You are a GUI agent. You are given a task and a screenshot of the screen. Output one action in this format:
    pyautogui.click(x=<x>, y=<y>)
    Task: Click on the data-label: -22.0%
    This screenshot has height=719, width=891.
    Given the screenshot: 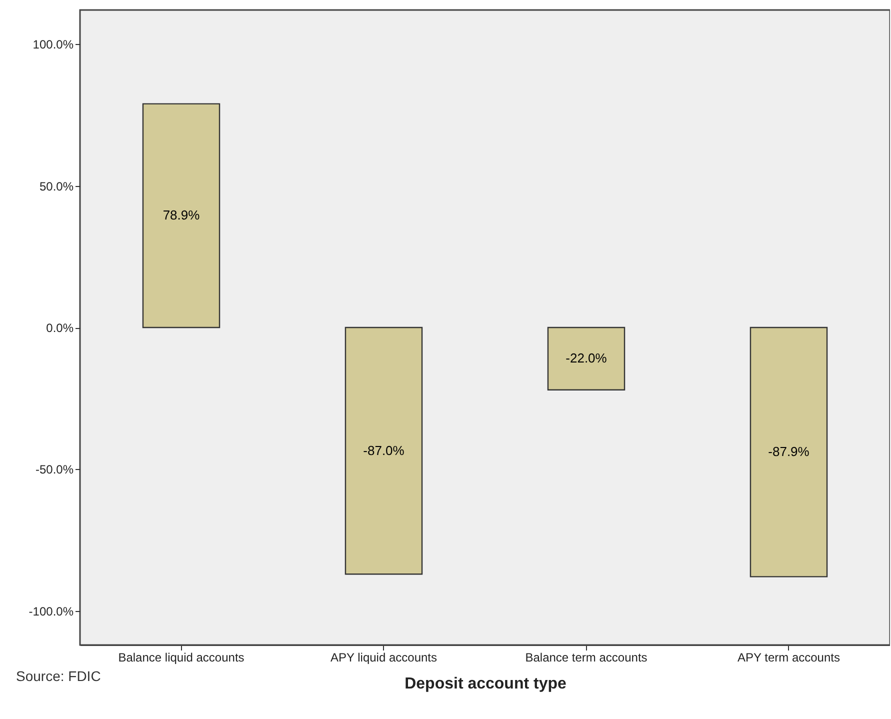 What is the action you would take?
    pyautogui.click(x=587, y=358)
    